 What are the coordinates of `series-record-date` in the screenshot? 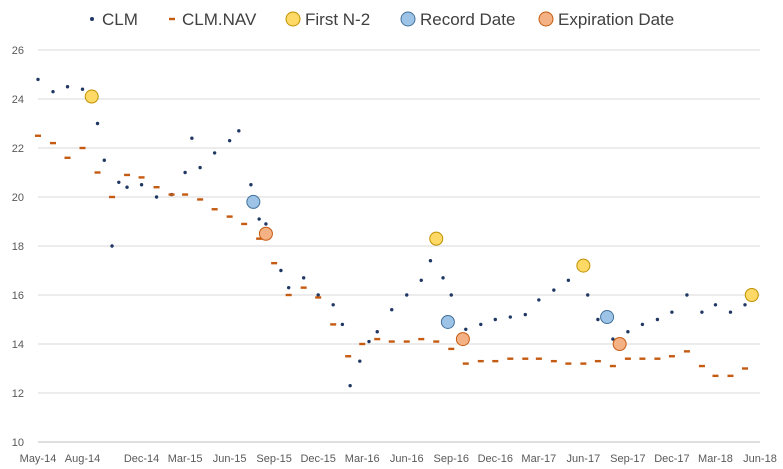 It's located at (430, 261).